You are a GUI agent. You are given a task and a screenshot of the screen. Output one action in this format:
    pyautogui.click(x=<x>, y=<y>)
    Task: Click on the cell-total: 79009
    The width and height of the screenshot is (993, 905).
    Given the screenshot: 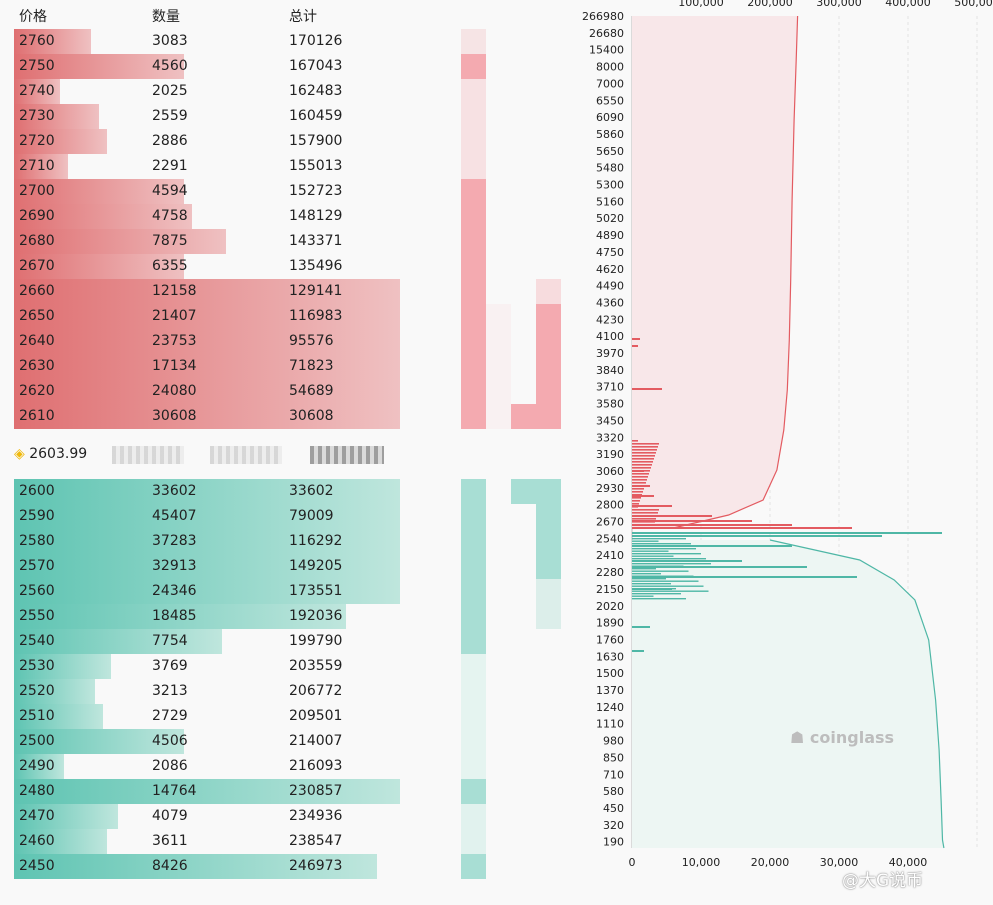 What is the action you would take?
    pyautogui.click(x=311, y=516)
    